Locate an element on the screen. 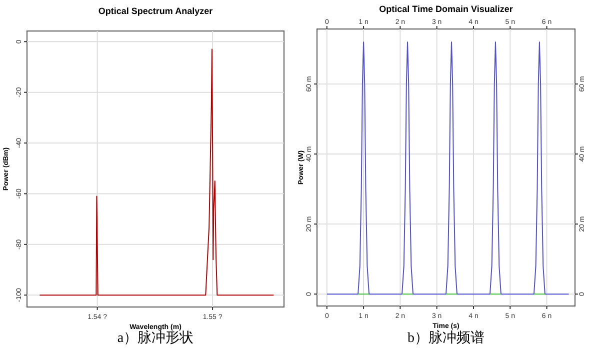  chart-title: Optical Spectrum Analyzer is located at coordinates (156, 11).